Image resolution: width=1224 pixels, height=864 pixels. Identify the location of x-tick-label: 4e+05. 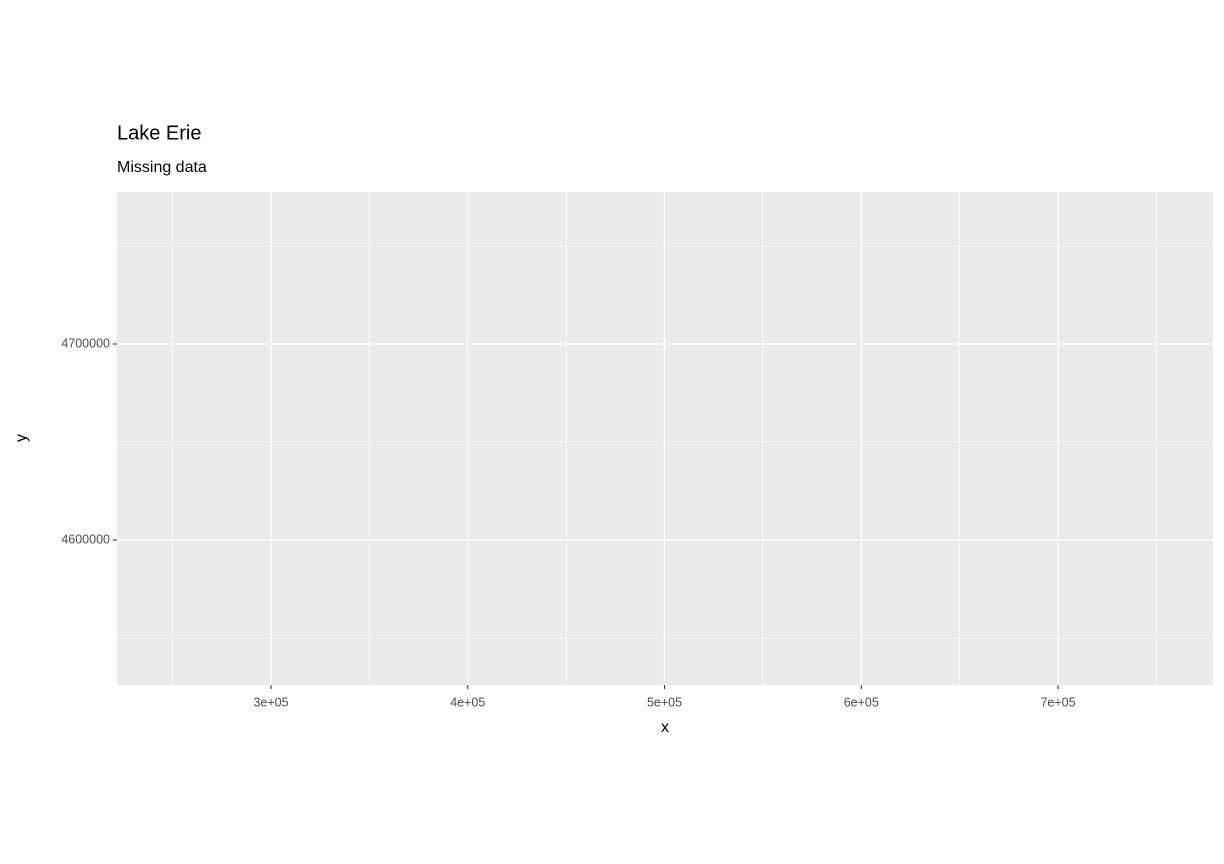
(467, 702).